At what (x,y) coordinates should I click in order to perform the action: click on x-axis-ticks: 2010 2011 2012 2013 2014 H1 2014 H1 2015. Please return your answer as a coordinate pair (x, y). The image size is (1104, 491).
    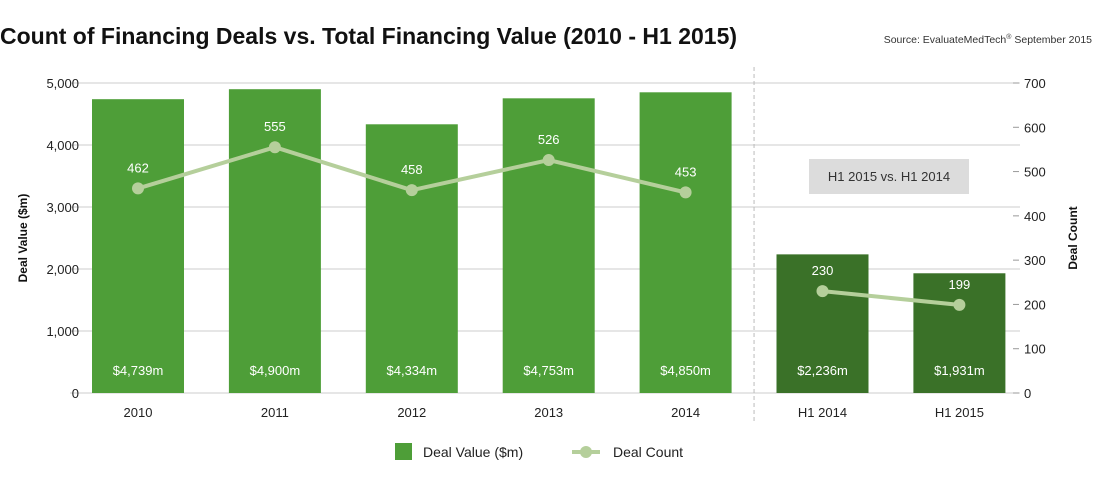
    Looking at the image, I should click on (554, 412).